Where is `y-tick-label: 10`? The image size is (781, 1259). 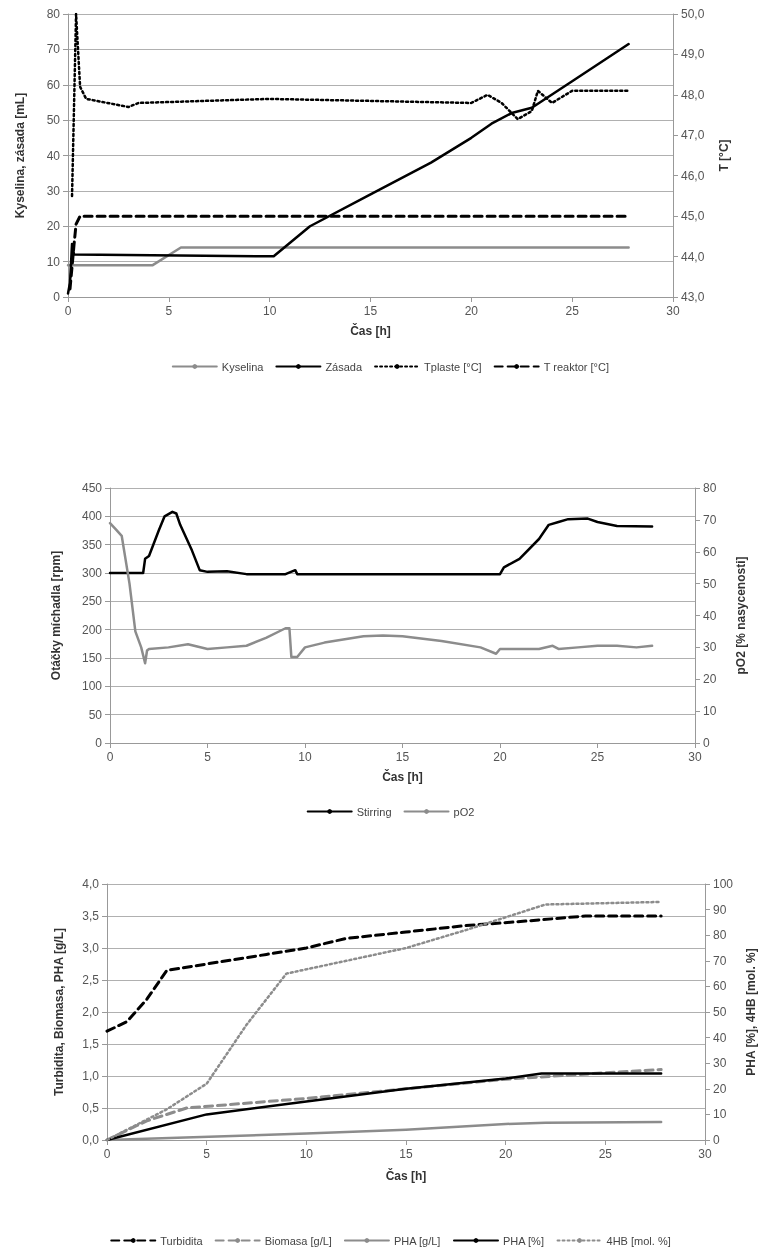
y-tick-label: 10 is located at coordinates (53, 261).